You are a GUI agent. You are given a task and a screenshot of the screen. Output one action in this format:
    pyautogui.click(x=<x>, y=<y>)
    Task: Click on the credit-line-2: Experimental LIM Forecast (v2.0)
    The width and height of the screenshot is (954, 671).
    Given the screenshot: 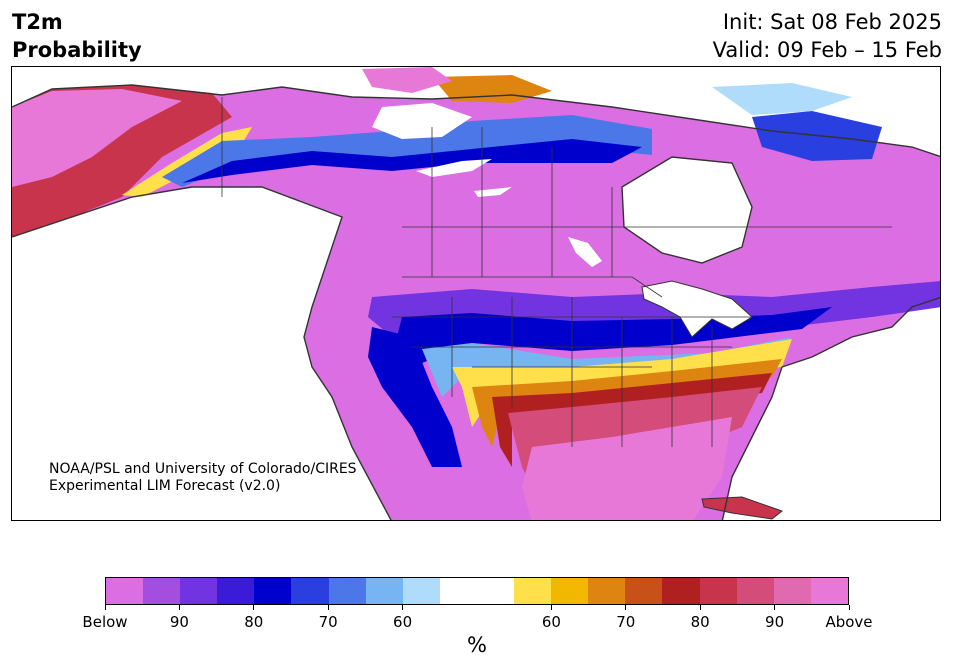 What is the action you would take?
    pyautogui.click(x=165, y=486)
    